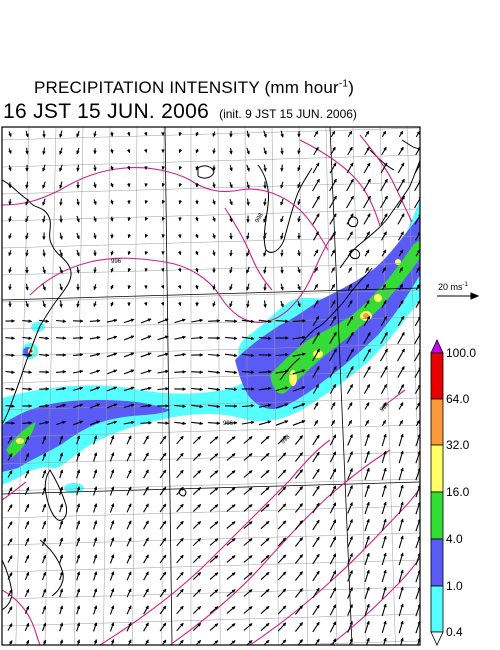  What do you see at coordinates (194, 88) in the screenshot?
I see `chart-title: PRECIPITATION INTENSITY (mm hour-1)` at bounding box center [194, 88].